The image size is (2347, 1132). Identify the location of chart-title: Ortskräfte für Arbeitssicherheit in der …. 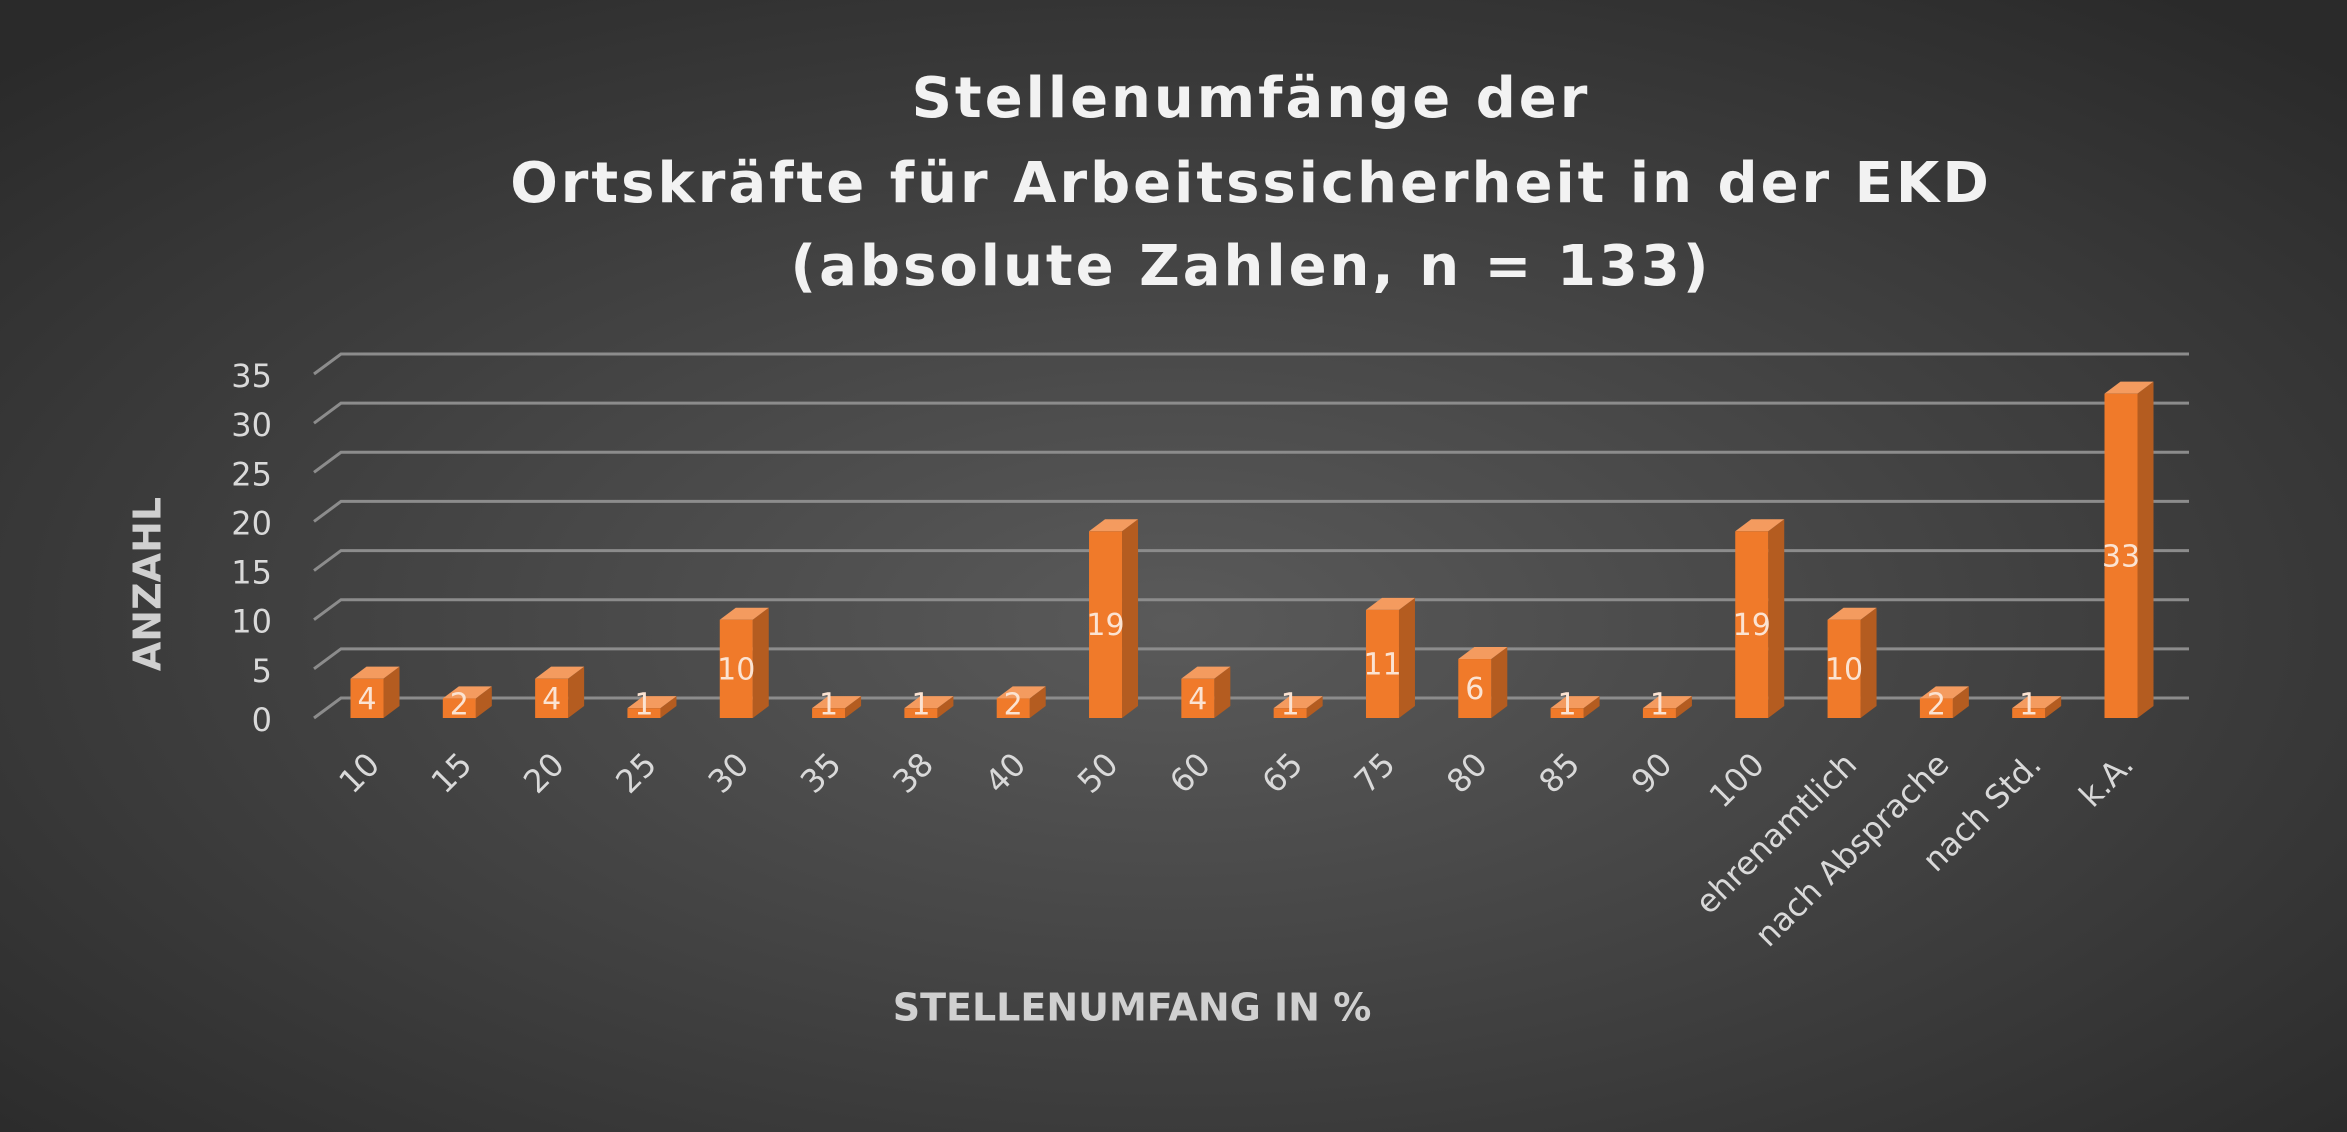
(1251, 183).